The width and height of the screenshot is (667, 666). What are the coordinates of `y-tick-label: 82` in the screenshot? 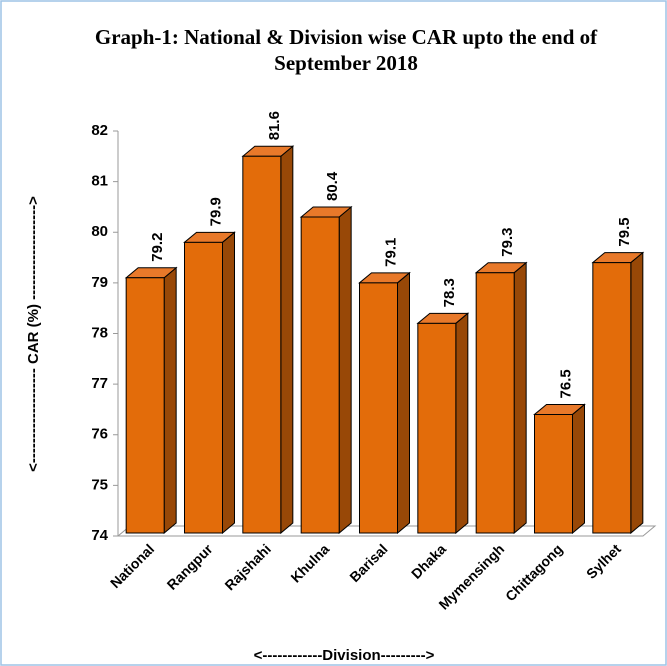 It's located at (99, 130).